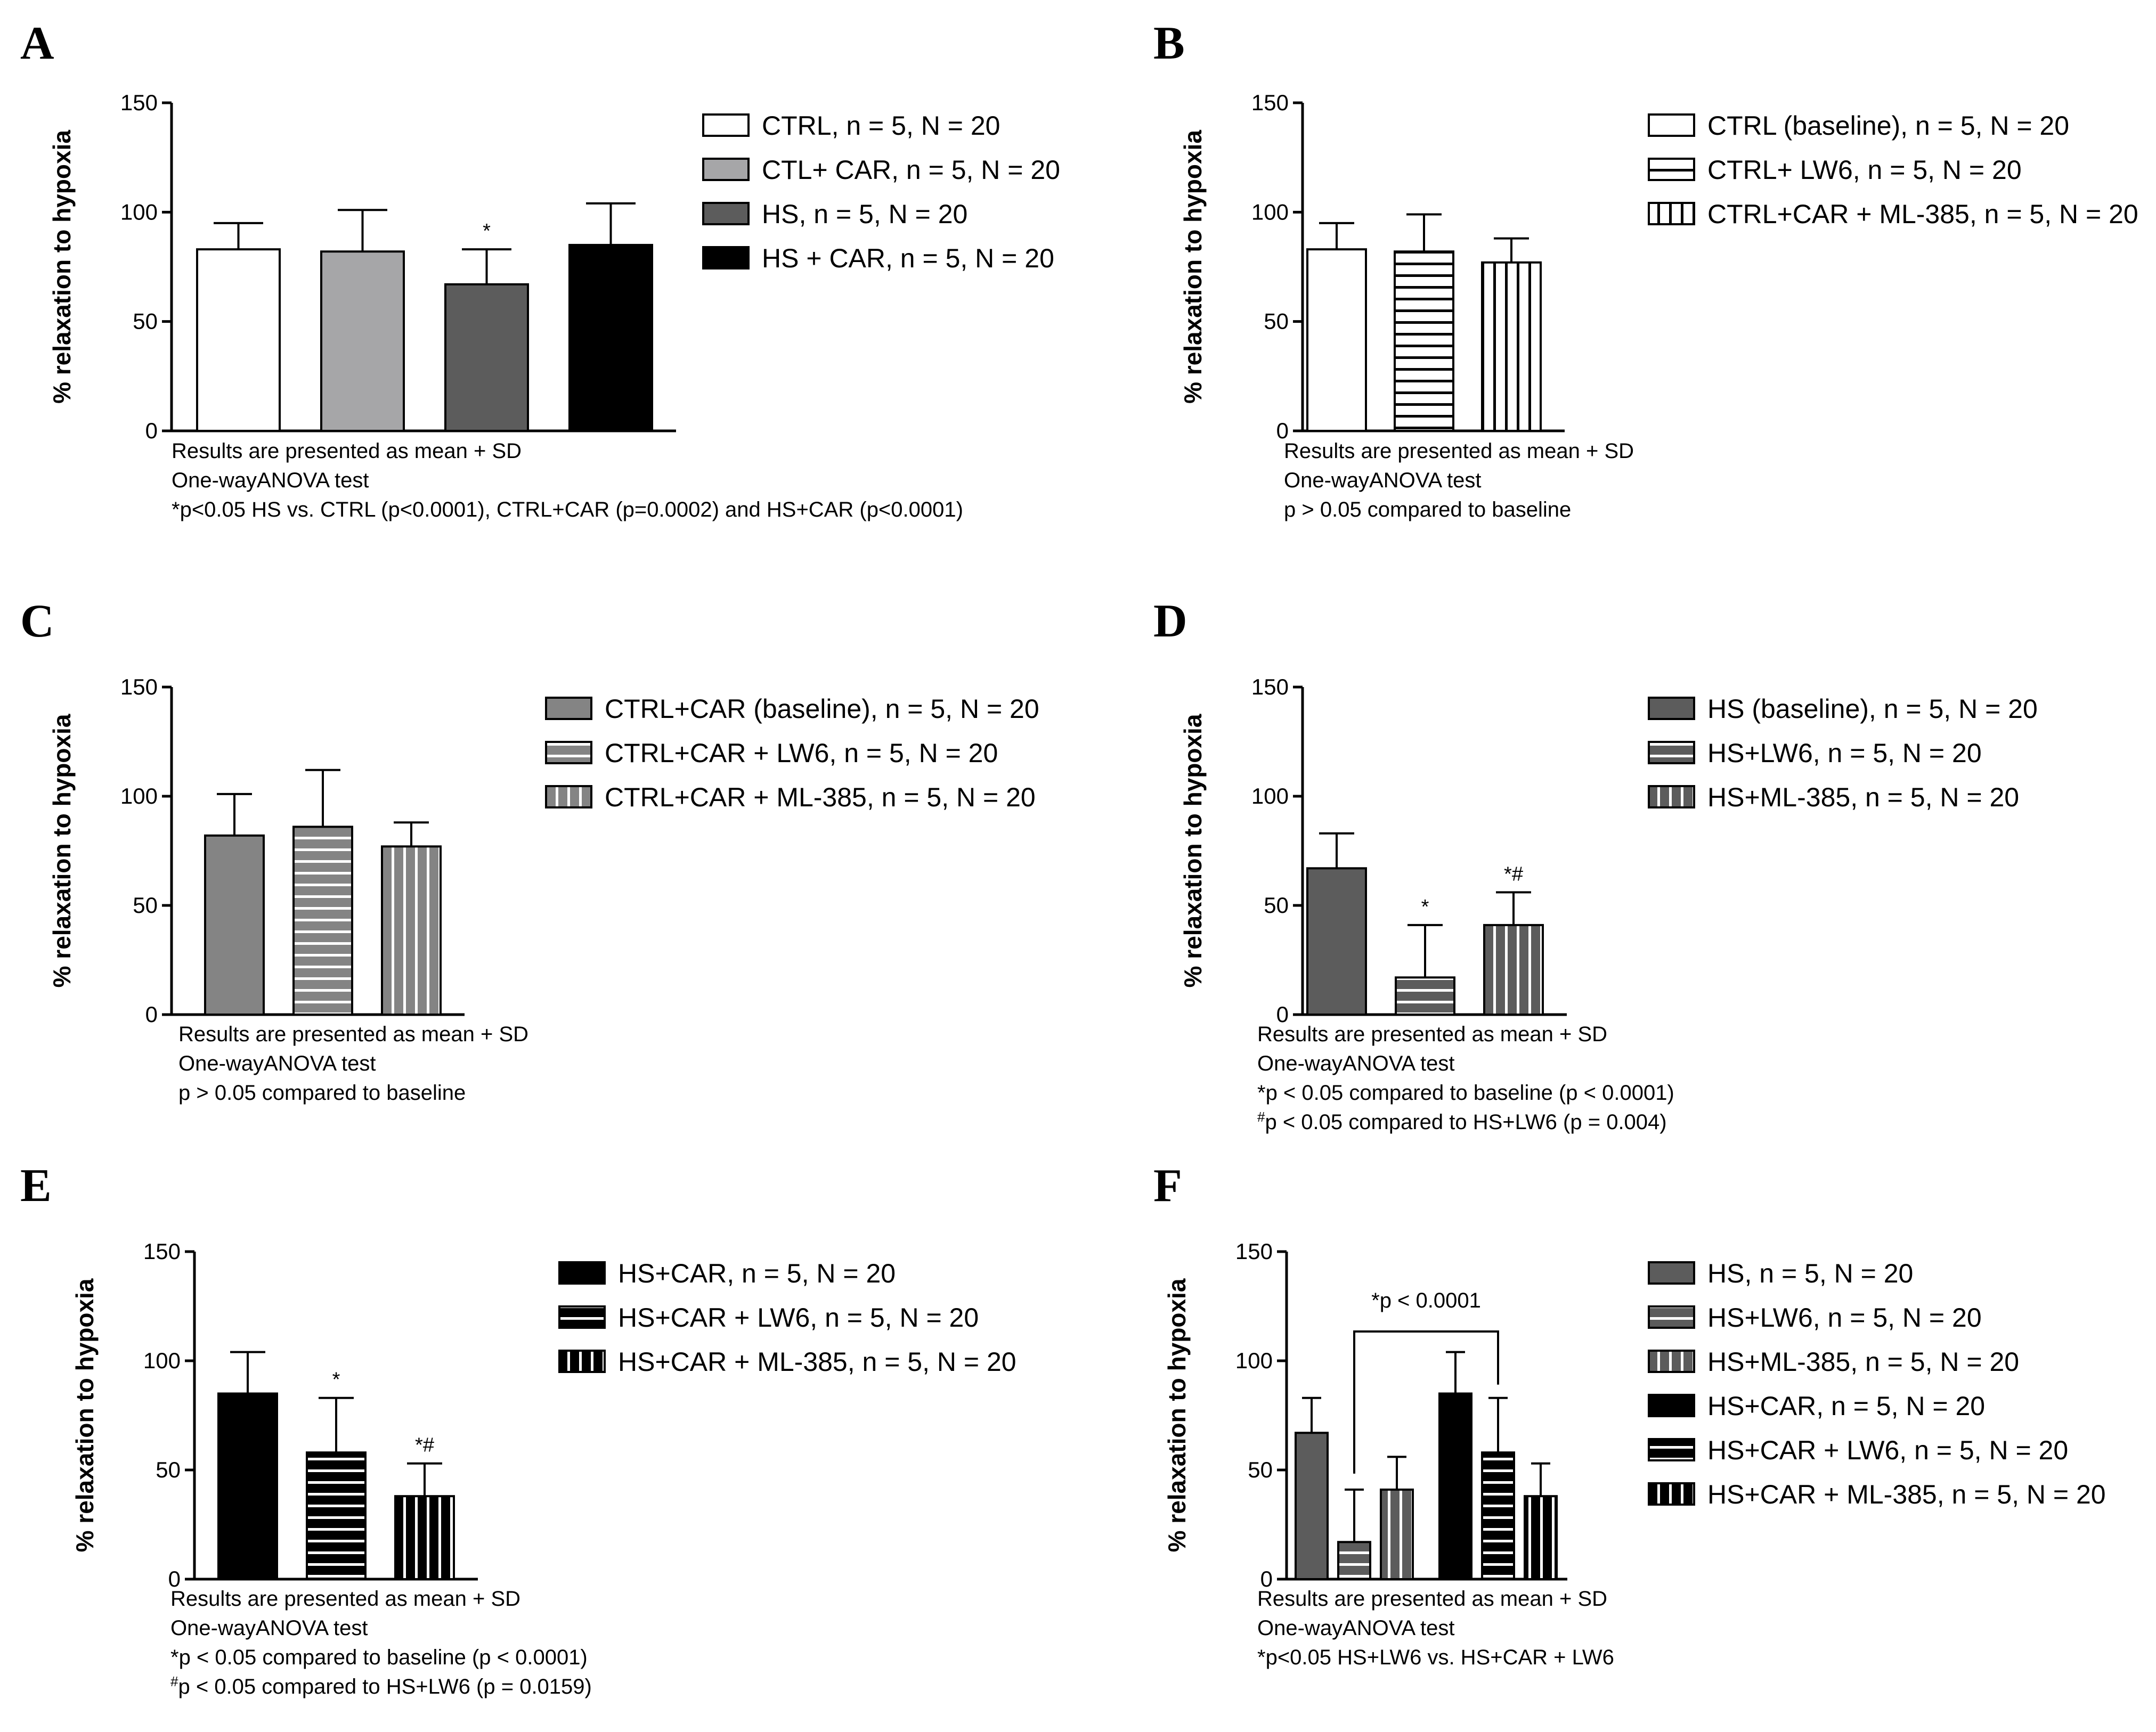 The width and height of the screenshot is (2156, 1732). I want to click on panel-label: E, so click(36, 1186).